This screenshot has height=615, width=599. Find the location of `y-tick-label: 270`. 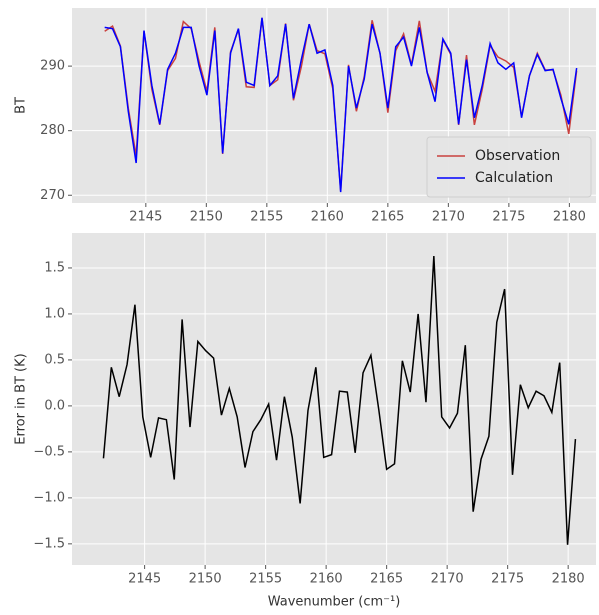

y-tick-label: 270 is located at coordinates (52, 195).